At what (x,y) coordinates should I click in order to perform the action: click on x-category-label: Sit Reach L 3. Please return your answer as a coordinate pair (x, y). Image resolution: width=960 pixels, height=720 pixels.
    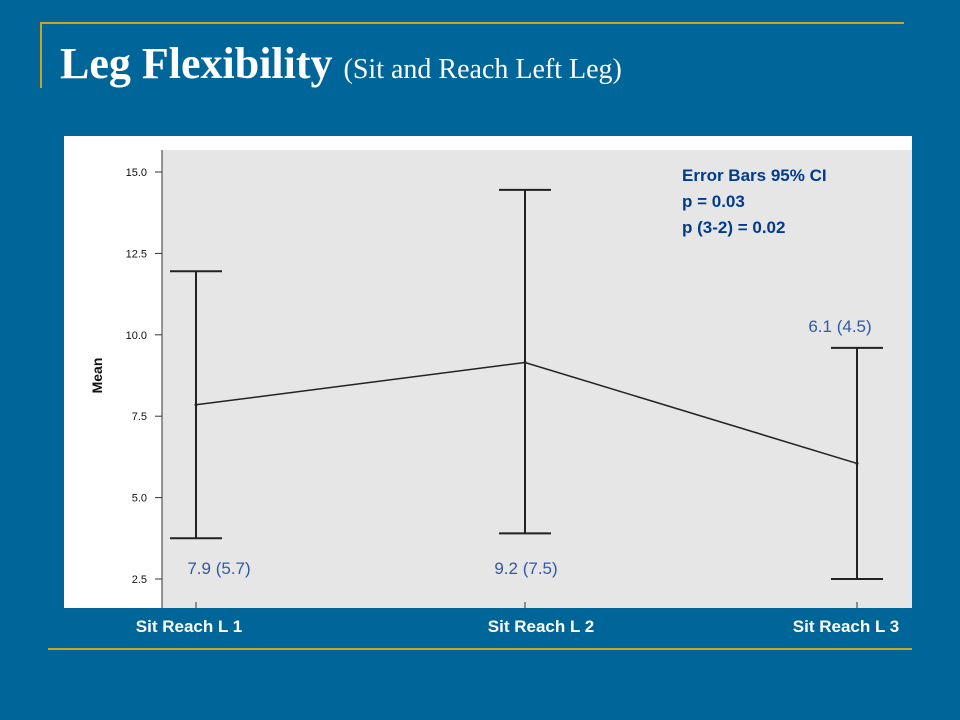
    Looking at the image, I should click on (846, 626).